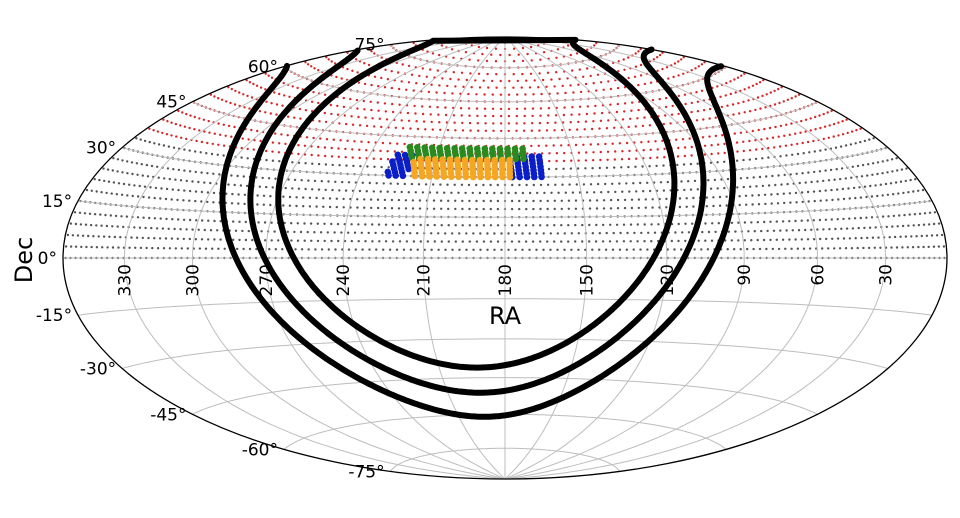 This screenshot has height=518, width=960. Describe the element at coordinates (267, 280) in the screenshot. I see `ra-tick-label: 270` at that location.